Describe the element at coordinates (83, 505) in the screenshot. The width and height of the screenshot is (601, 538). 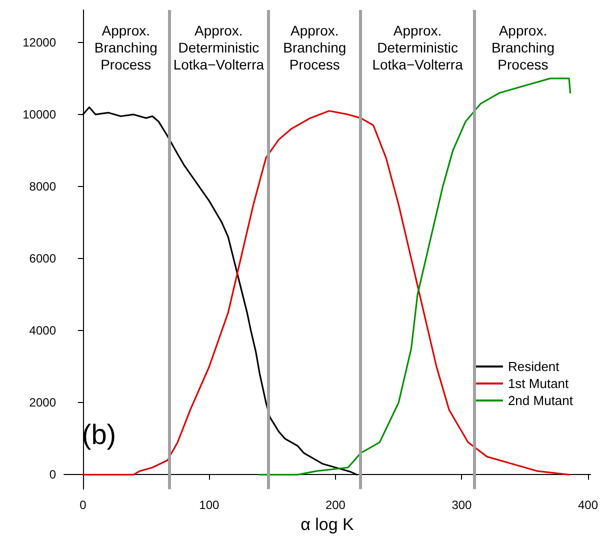
I see `x-tick-label: 0` at that location.